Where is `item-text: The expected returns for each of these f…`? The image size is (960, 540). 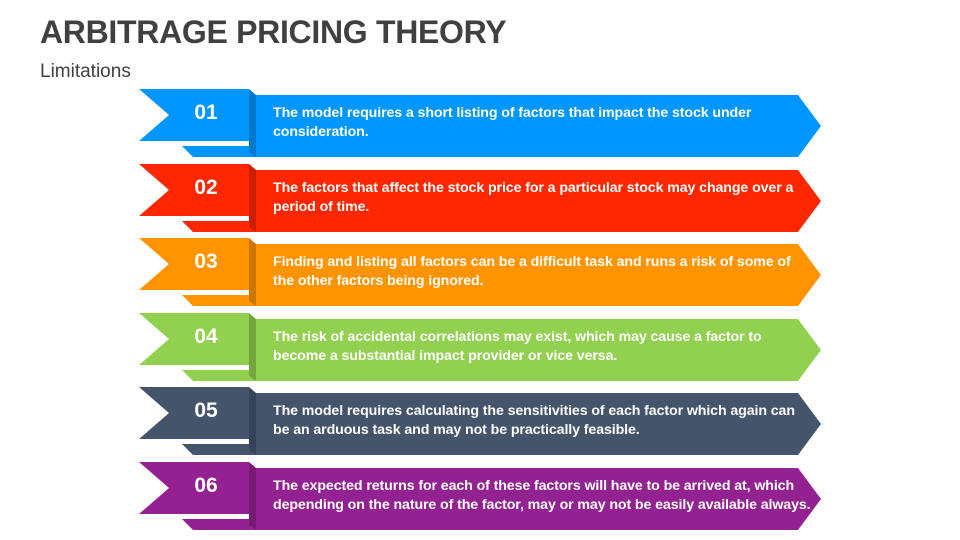 item-text: The expected returns for each of these f… is located at coordinates (542, 495).